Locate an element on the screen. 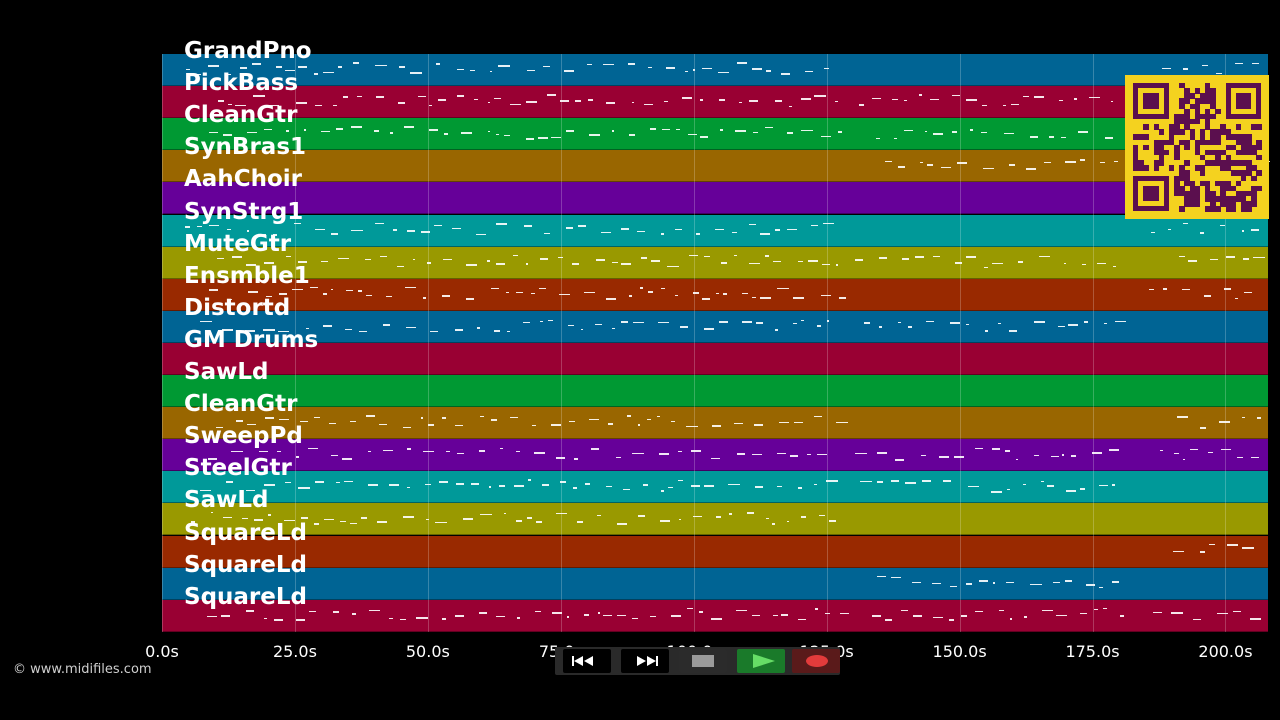  rewind-icon is located at coordinates (582, 661).